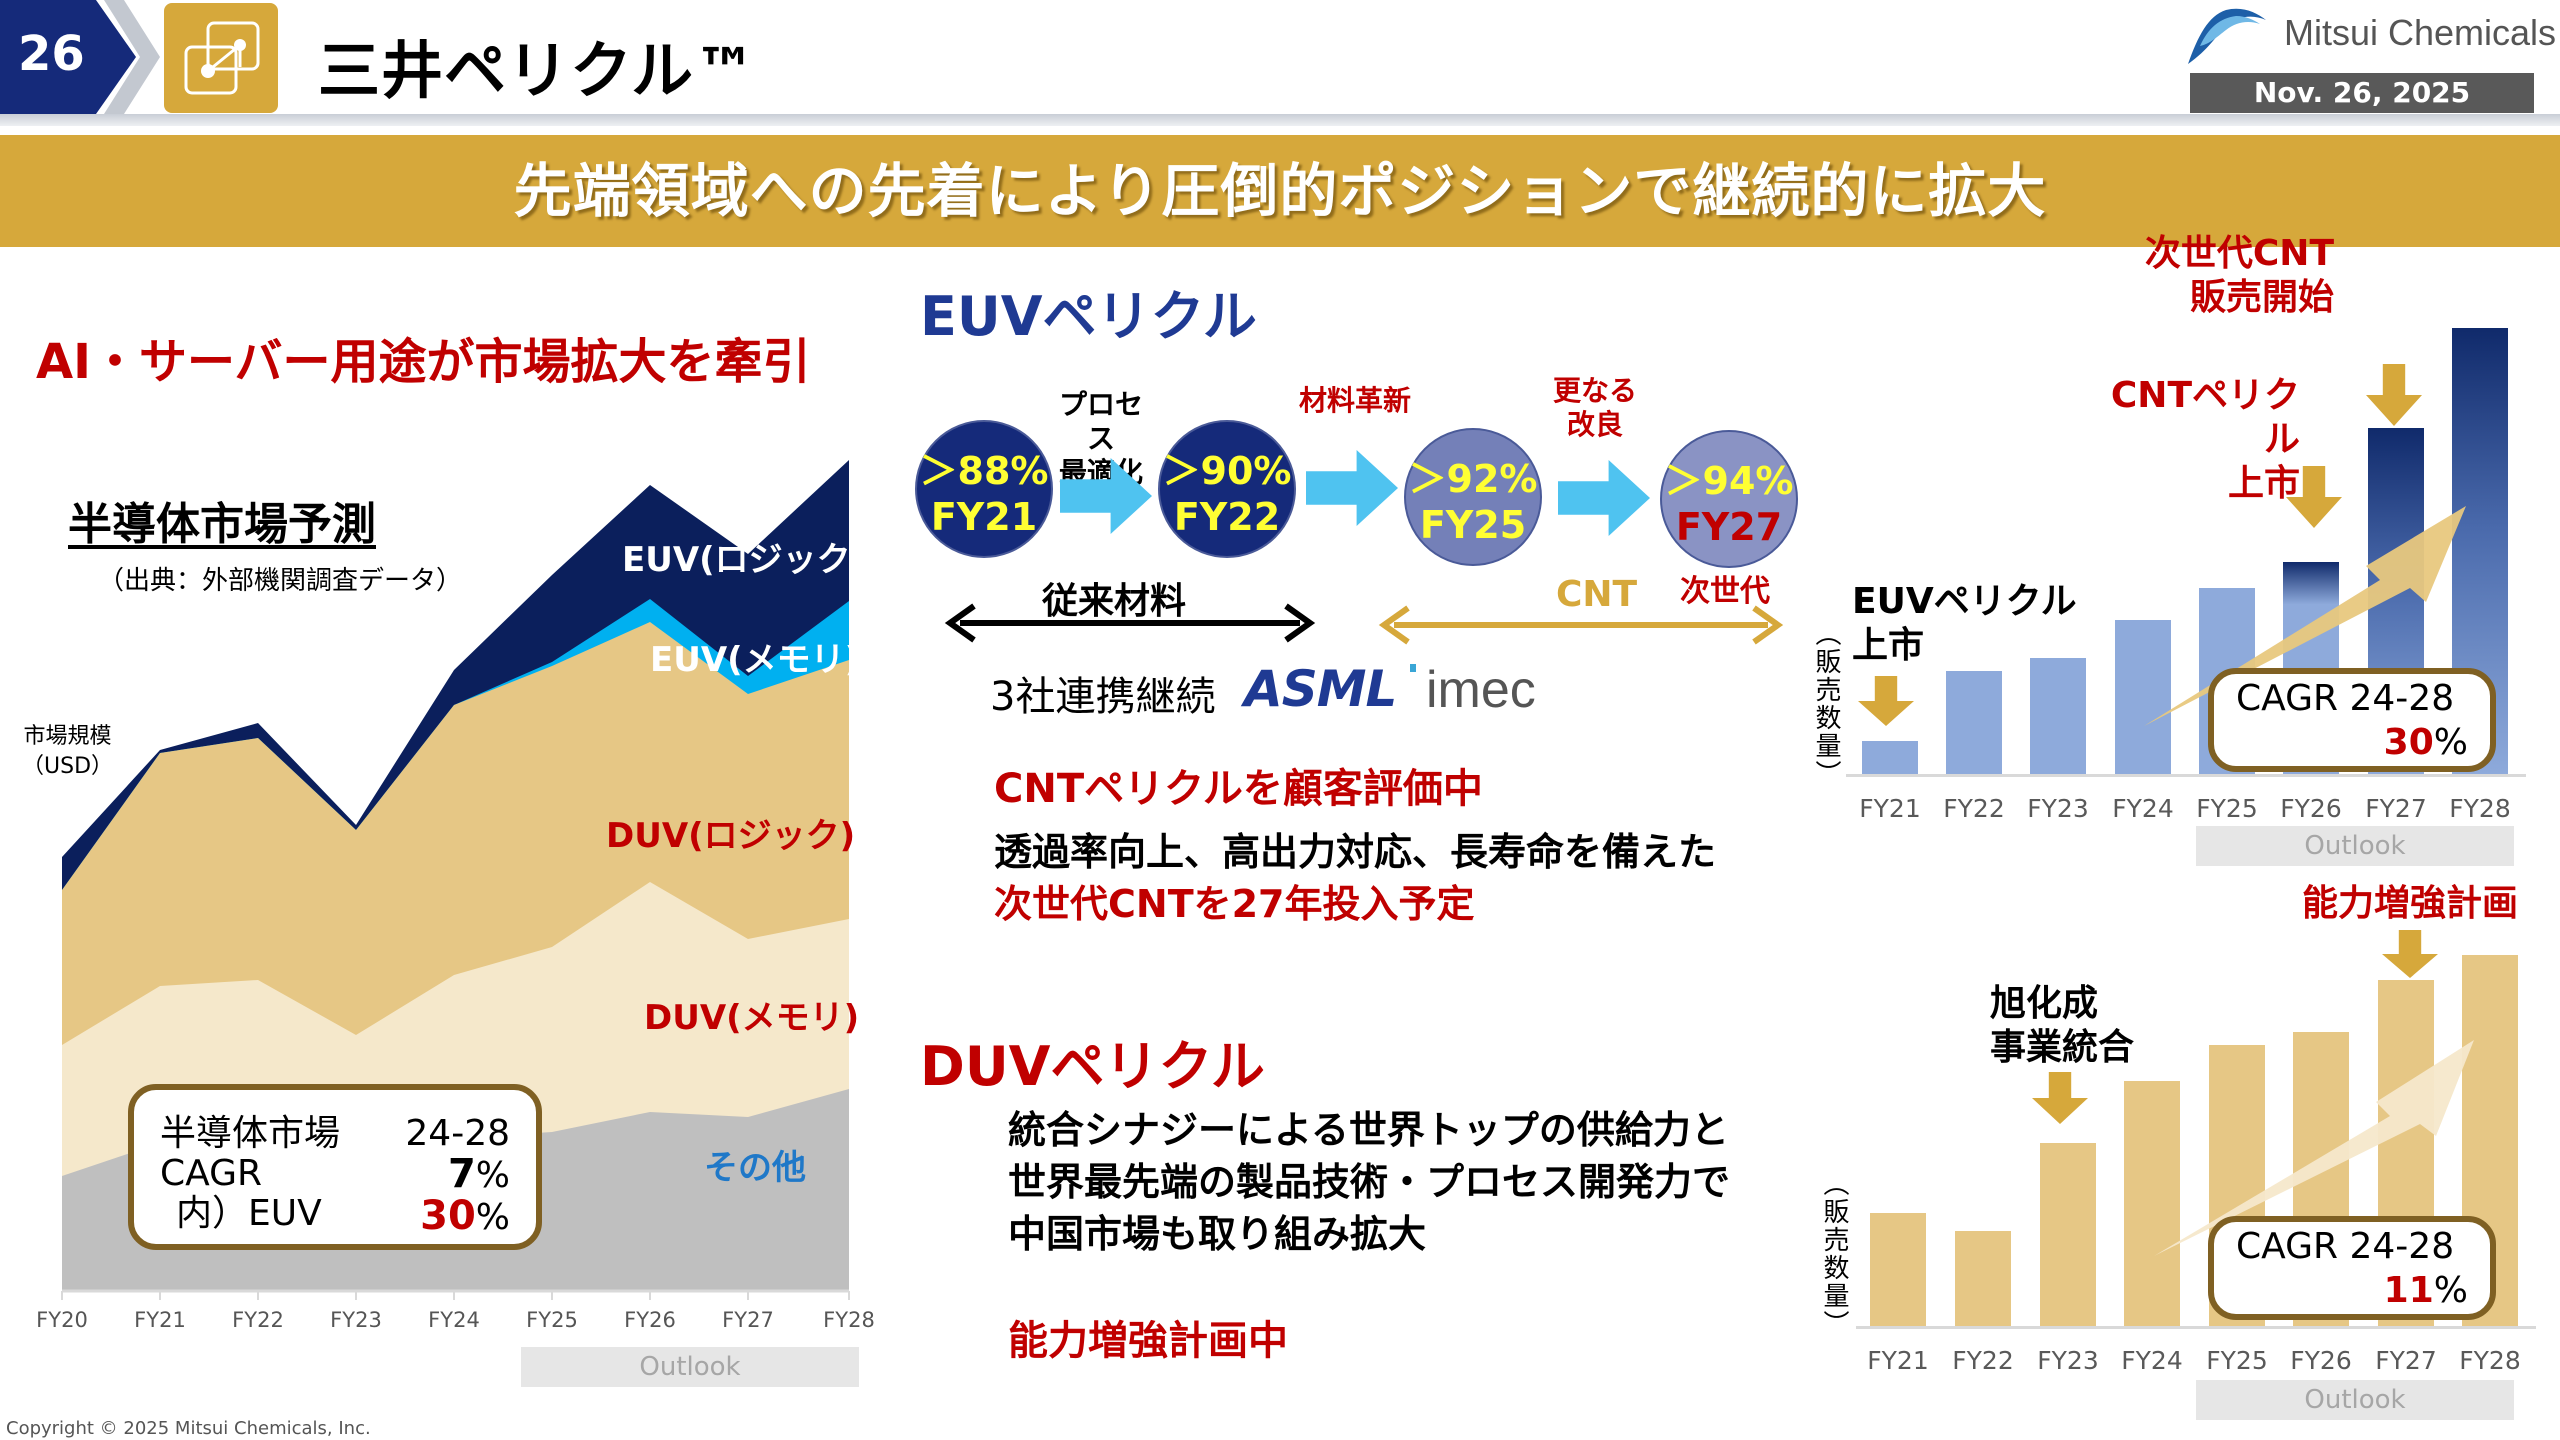 Image resolution: width=2560 pixels, height=1440 pixels. I want to click on duv-section-title: DUVペリクル, so click(1092, 1066).